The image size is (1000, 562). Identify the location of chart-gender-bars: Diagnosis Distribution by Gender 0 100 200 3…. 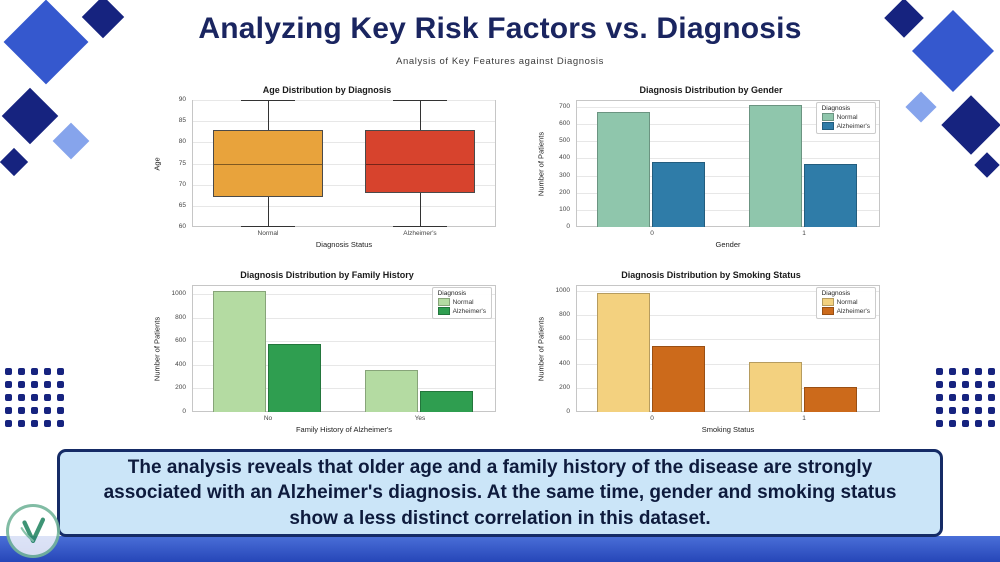
(711, 170).